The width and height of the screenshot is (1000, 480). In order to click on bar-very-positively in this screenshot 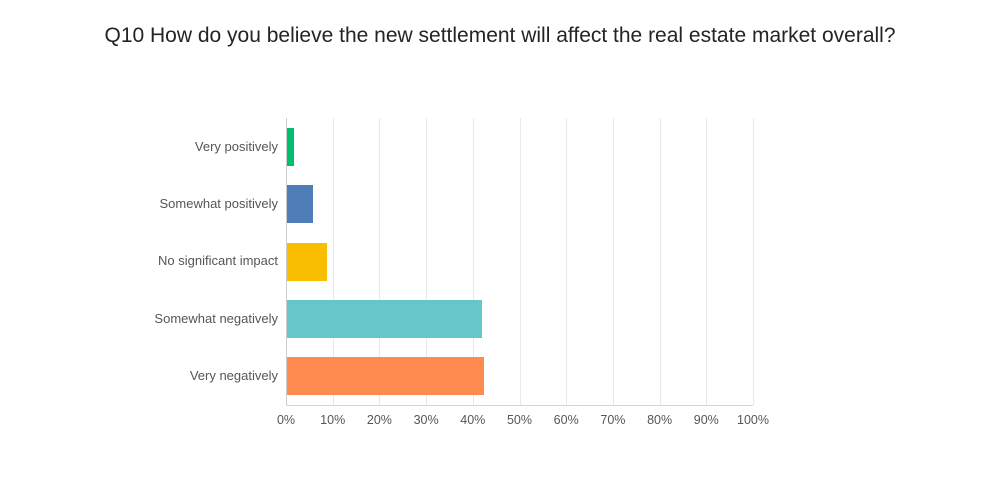, I will do `click(290, 146)`.